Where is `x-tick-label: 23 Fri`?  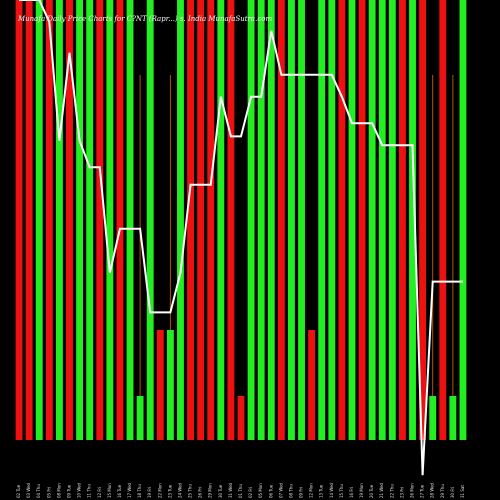
x-tick-label: 23 Fri is located at coordinates (401, 492).